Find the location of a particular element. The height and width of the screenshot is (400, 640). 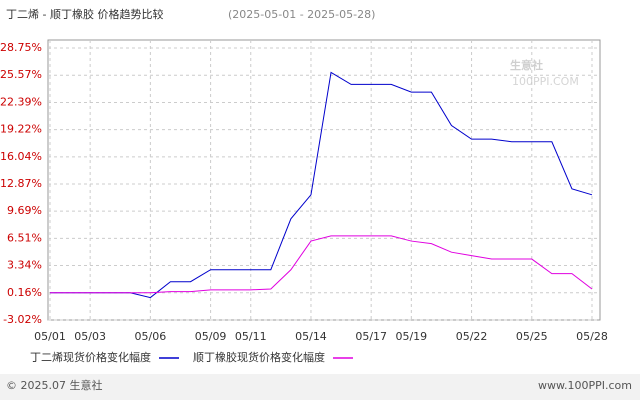

y-tick-label: 12.87% is located at coordinates (21, 183).